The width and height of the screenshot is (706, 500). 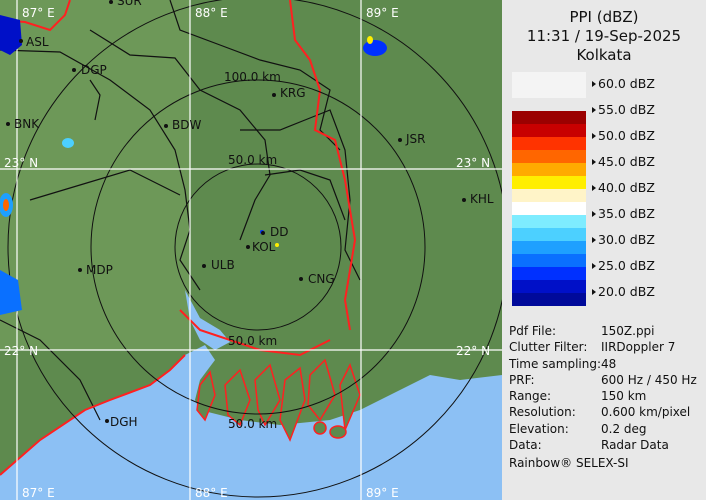 What do you see at coordinates (129, 4) in the screenshot?
I see `city-sur: SUR` at bounding box center [129, 4].